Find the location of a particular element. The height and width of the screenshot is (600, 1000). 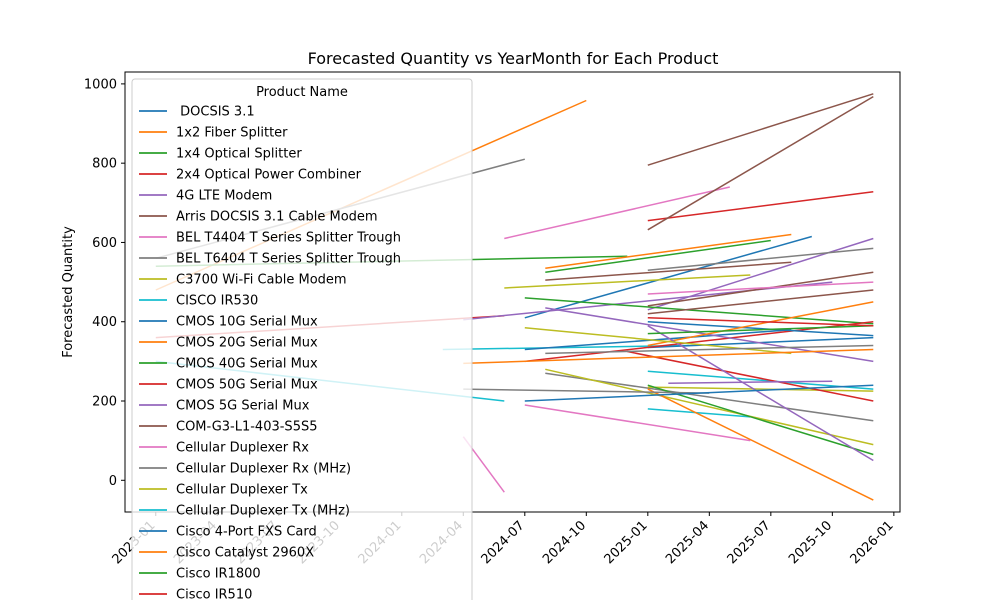

legend-label-16: Cellular Duplexer Rx is located at coordinates (242, 448).